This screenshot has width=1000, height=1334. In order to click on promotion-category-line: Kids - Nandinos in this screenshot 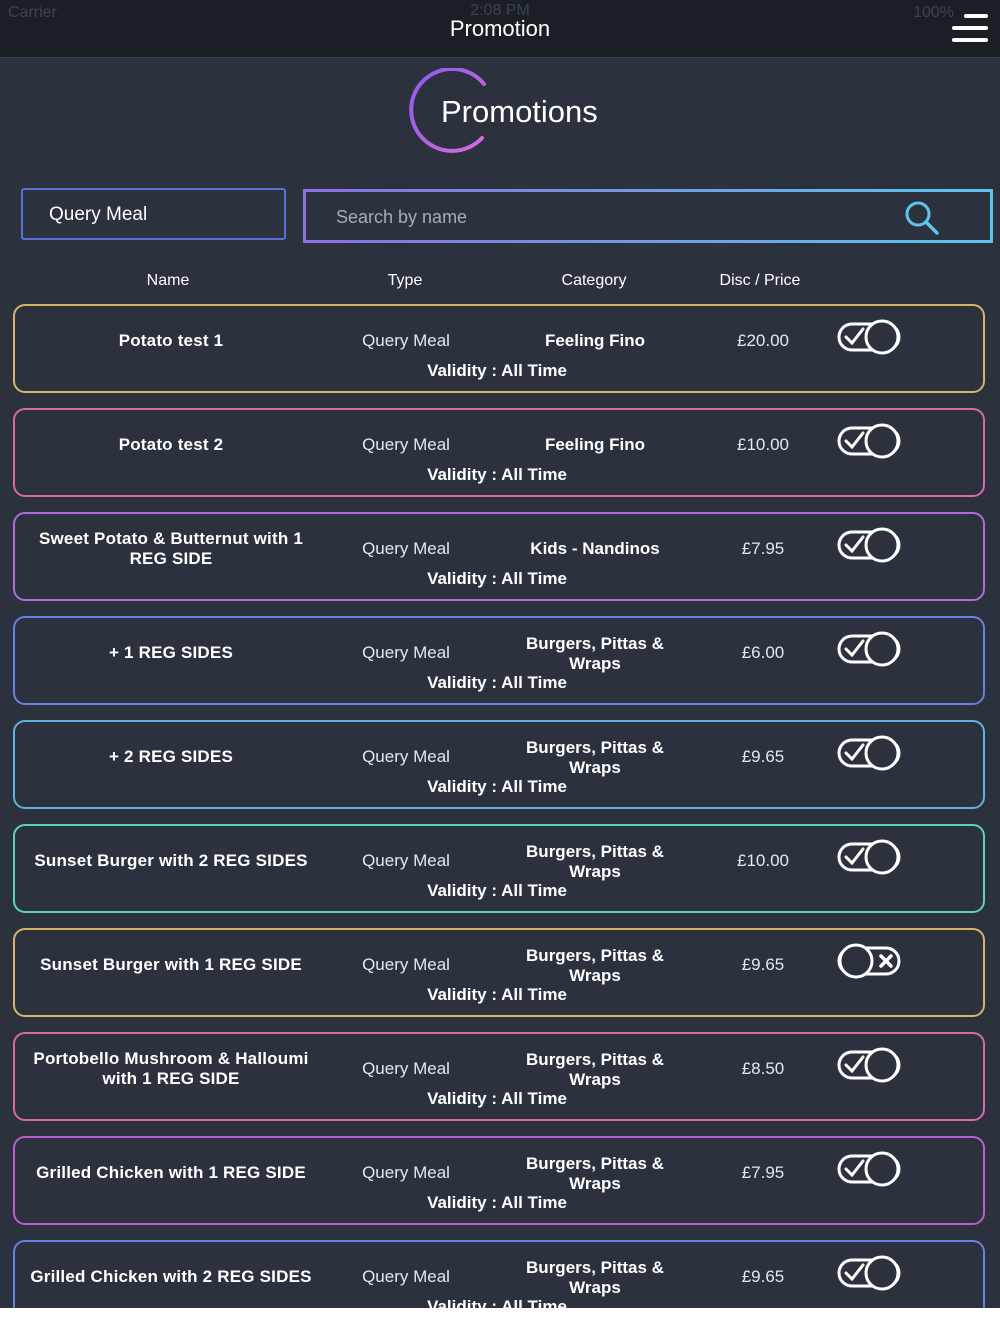, I will do `click(595, 548)`.